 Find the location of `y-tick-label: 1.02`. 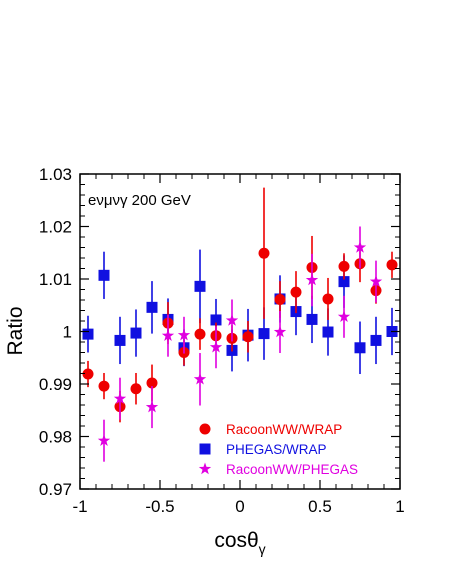

y-tick-label: 1.02 is located at coordinates (55, 227).